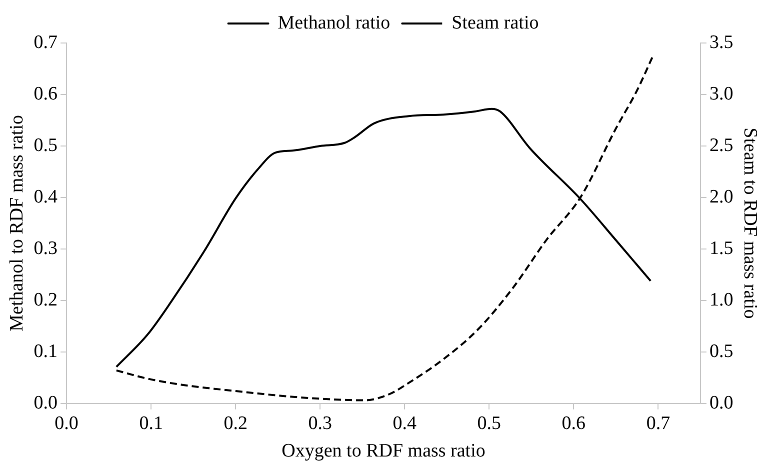  Describe the element at coordinates (405, 423) in the screenshot. I see `x-tick-label: 0.4` at that location.